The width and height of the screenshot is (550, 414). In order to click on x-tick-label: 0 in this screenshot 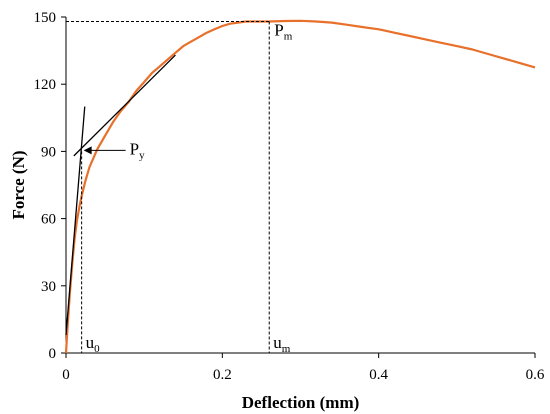, I will do `click(66, 375)`.